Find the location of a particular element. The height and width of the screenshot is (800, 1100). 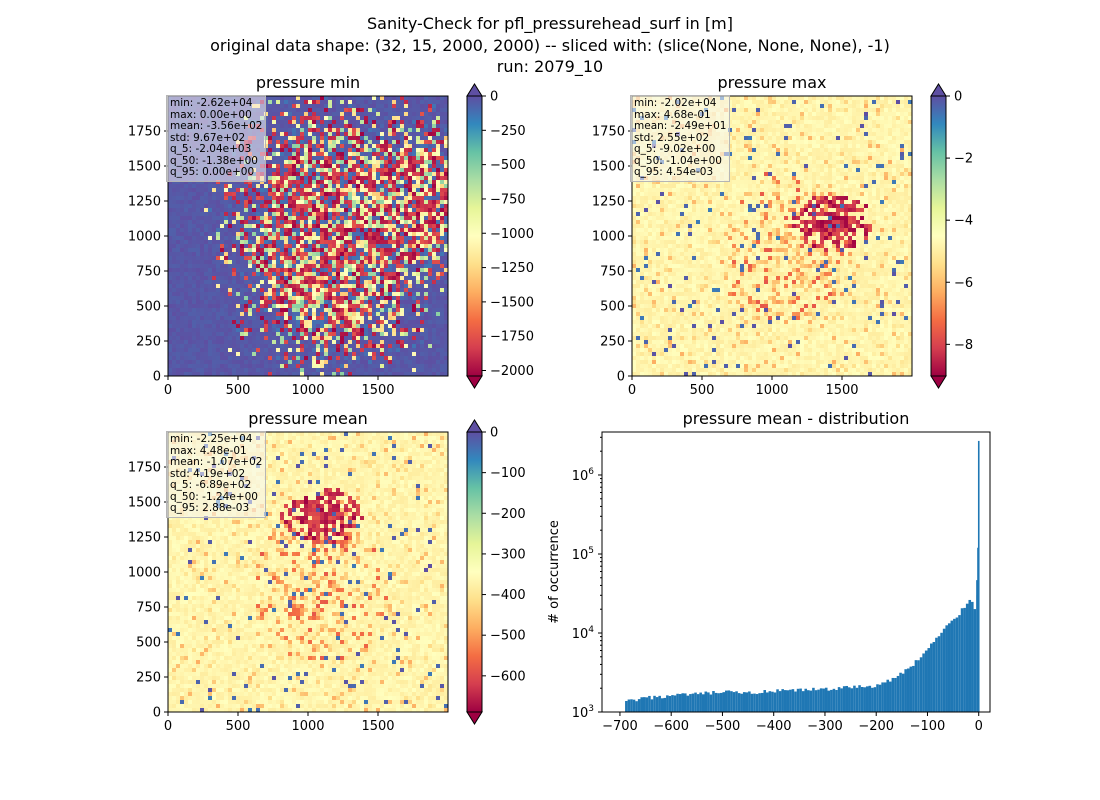

x-tick-label: 1500 is located at coordinates (841, 390).